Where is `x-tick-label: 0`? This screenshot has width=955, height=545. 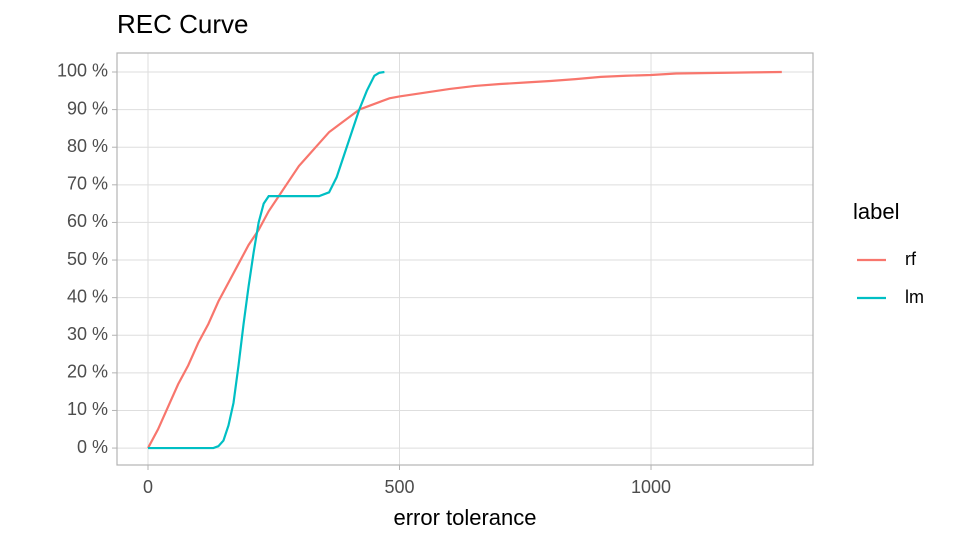 x-tick-label: 0 is located at coordinates (148, 487).